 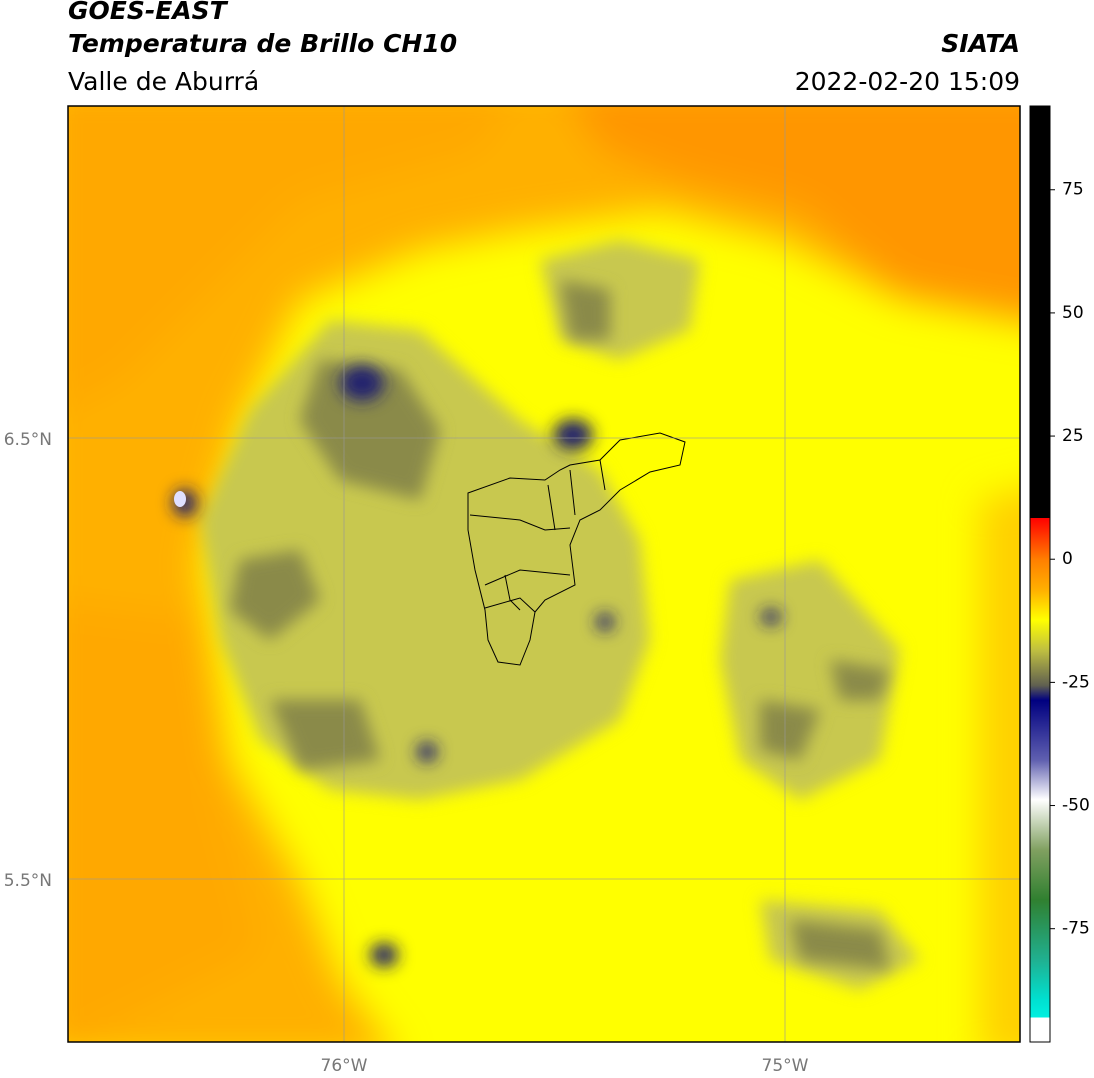 What do you see at coordinates (148, 12) in the screenshot?
I see `source: GOES-EAST` at bounding box center [148, 12].